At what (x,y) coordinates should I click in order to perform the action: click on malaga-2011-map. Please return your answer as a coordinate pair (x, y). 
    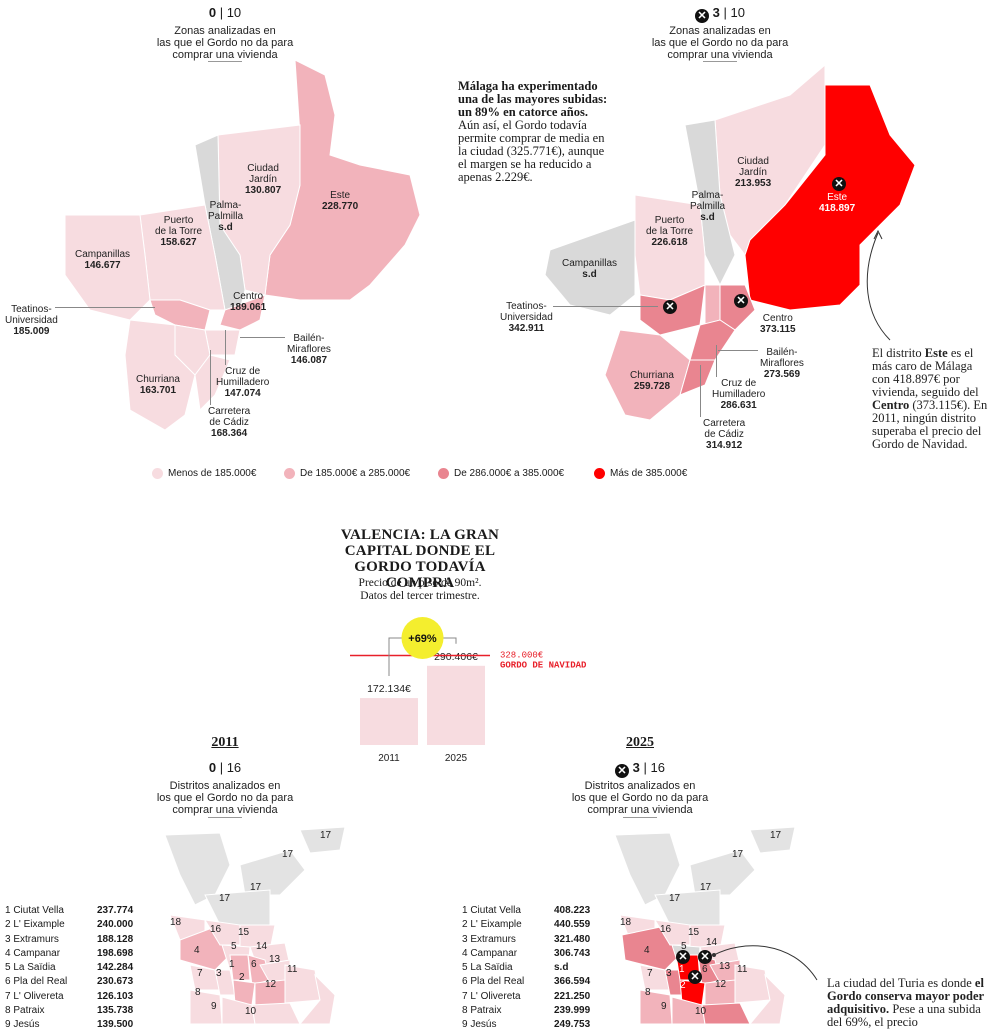
    Looking at the image, I should click on (242, 245).